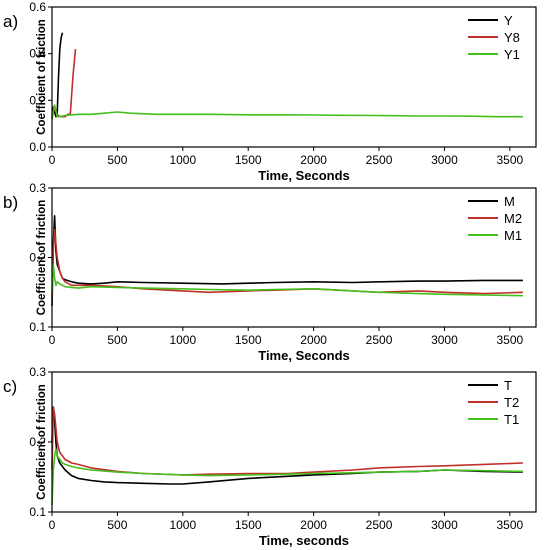 The image size is (549, 550). Describe the element at coordinates (513, 235) in the screenshot. I see `legend-label-m1: M1` at that location.